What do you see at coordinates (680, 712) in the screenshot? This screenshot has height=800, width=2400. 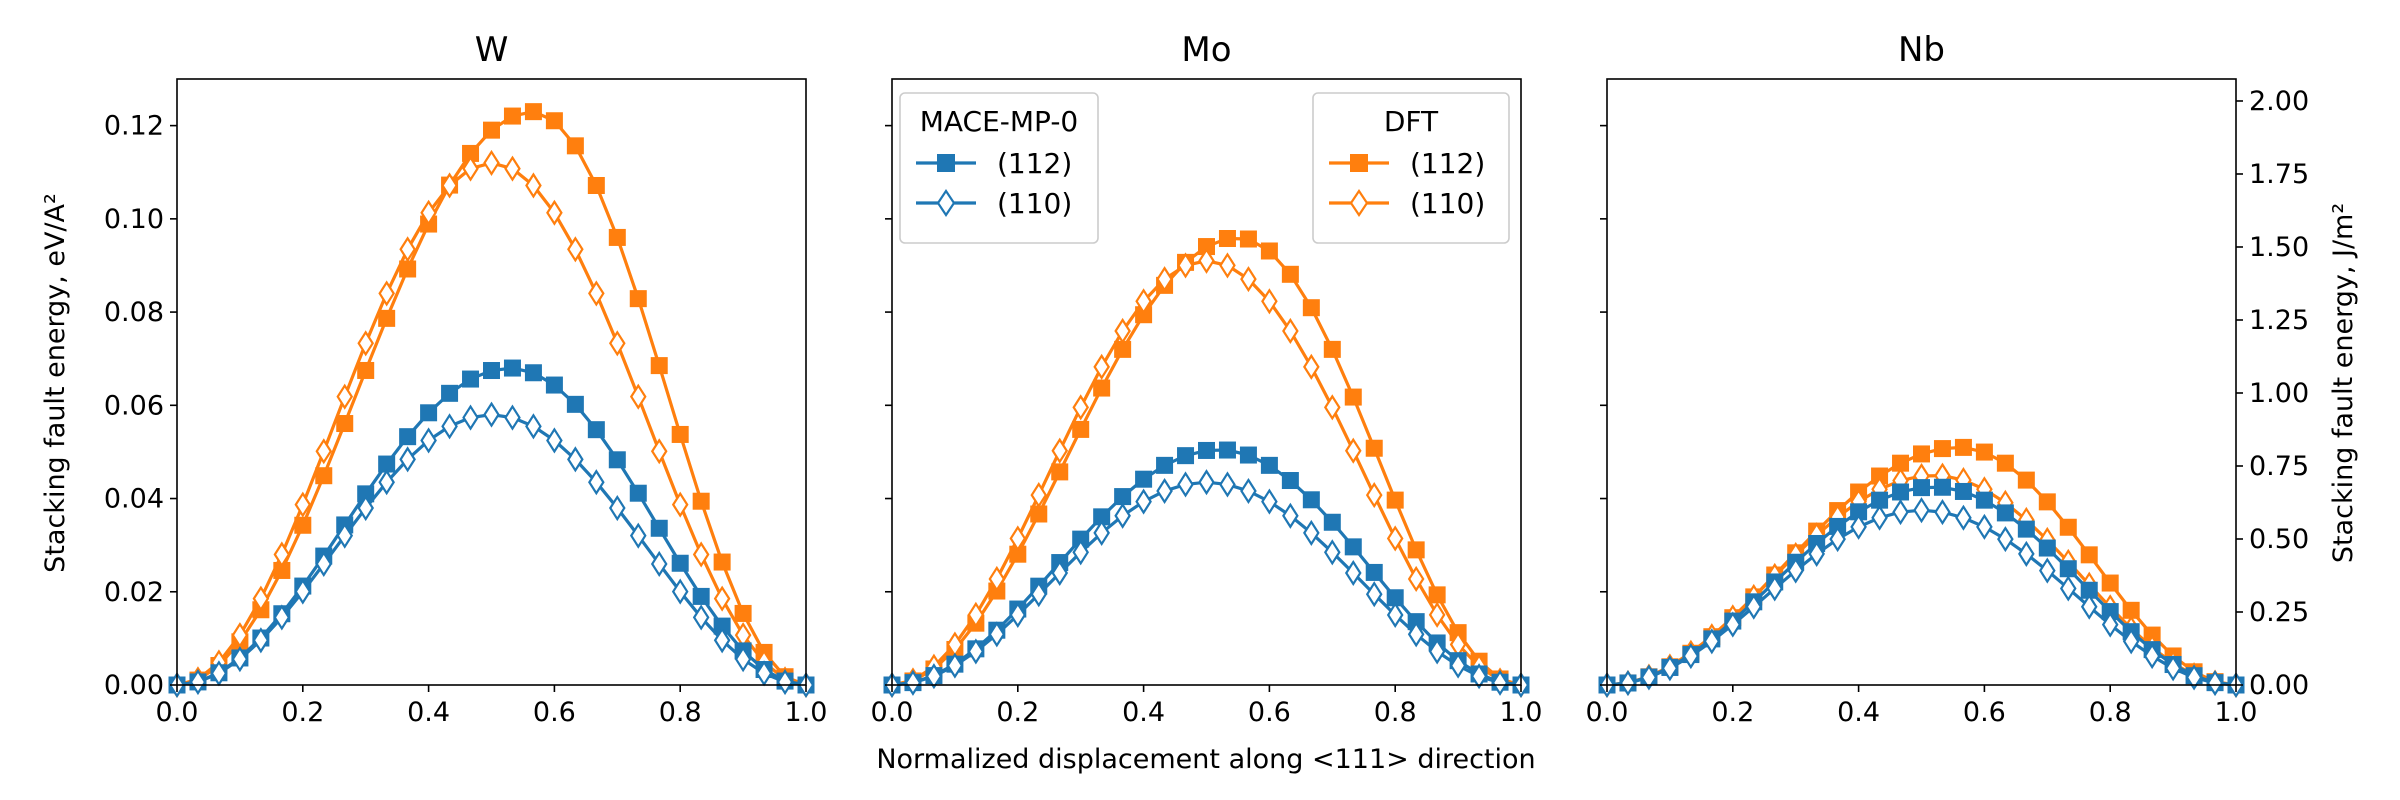 I see `x-tick-label: 0.8` at bounding box center [680, 712].